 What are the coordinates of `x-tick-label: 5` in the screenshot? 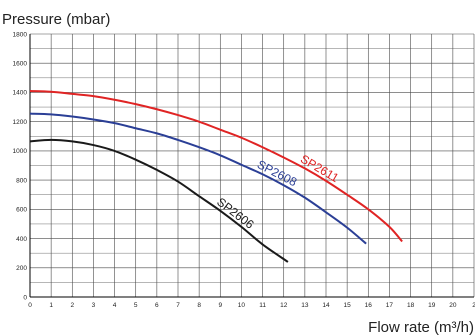 It's located at (136, 305).